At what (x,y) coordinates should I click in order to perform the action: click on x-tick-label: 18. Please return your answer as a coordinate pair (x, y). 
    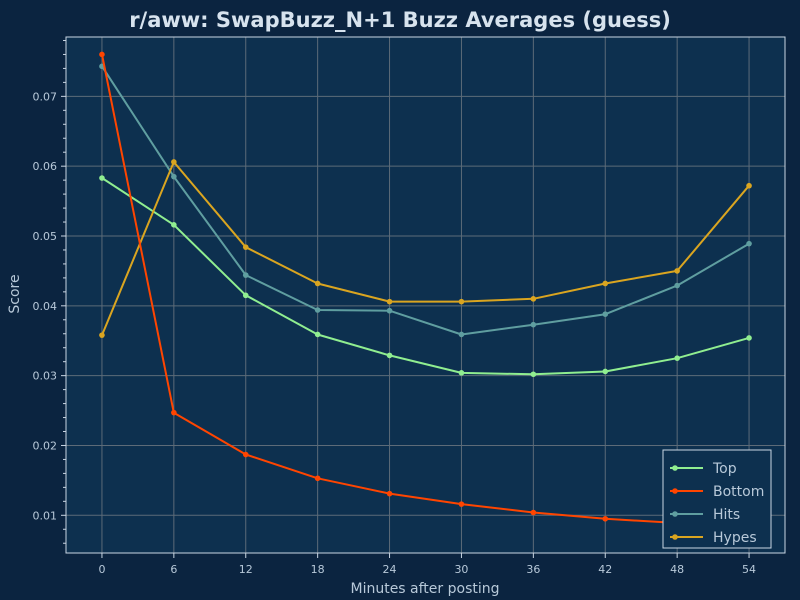
    Looking at the image, I should click on (318, 569).